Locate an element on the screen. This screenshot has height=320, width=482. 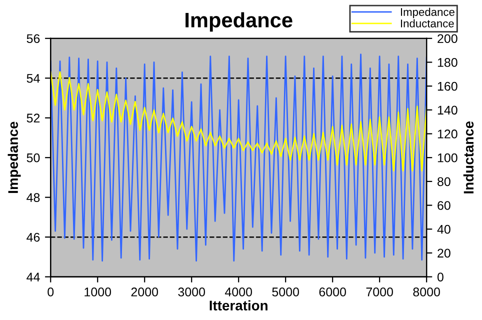
y-tick-label: 46 is located at coordinates (33, 237).